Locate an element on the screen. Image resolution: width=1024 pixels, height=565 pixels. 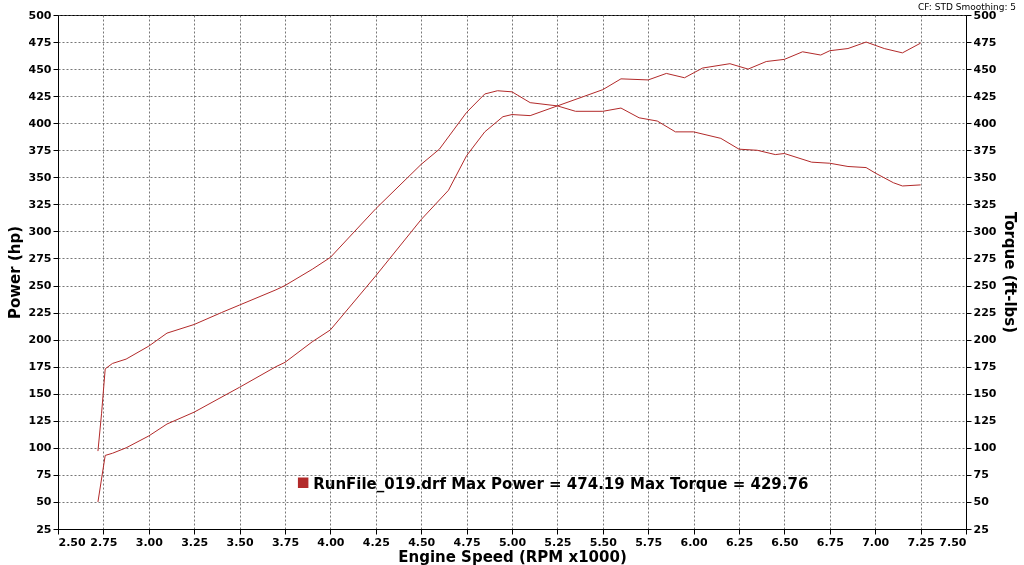
x-tick-label: 5.75 is located at coordinates (649, 542).